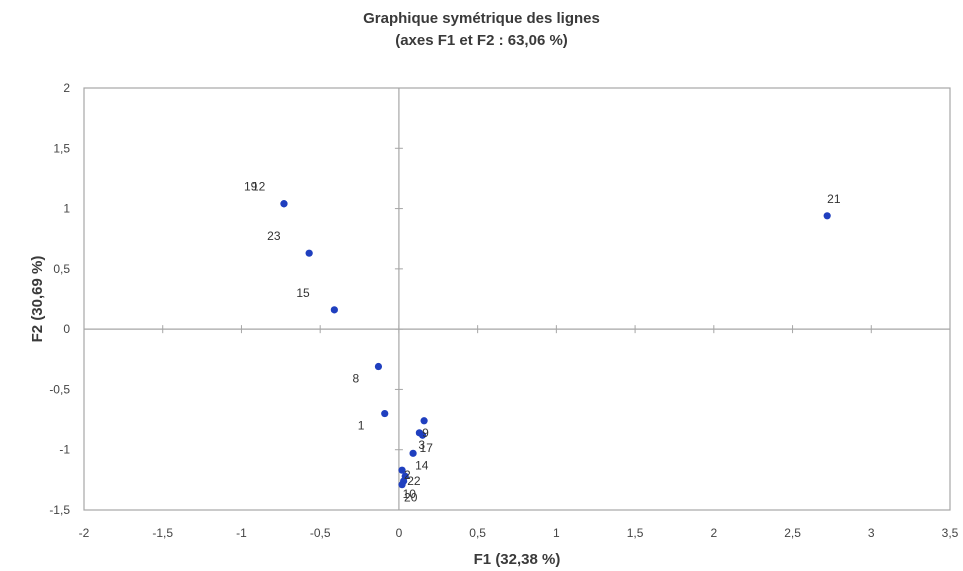 Image resolution: width=963 pixels, height=571 pixels. Describe the element at coordinates (414, 481) in the screenshot. I see `point-label-22: 22` at that location.